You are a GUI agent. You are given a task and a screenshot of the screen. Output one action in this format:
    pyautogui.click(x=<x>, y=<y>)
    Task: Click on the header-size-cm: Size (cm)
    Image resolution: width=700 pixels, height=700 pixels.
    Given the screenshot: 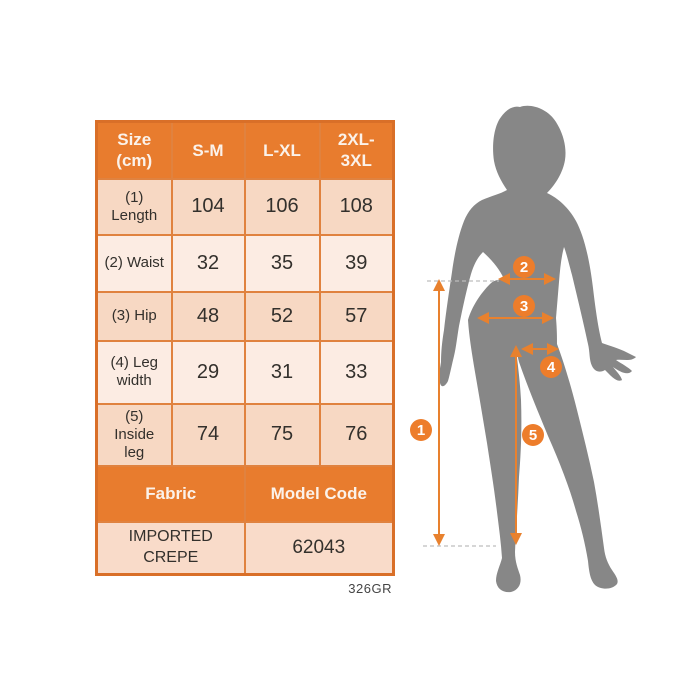 What is the action you would take?
    pyautogui.click(x=134, y=150)
    